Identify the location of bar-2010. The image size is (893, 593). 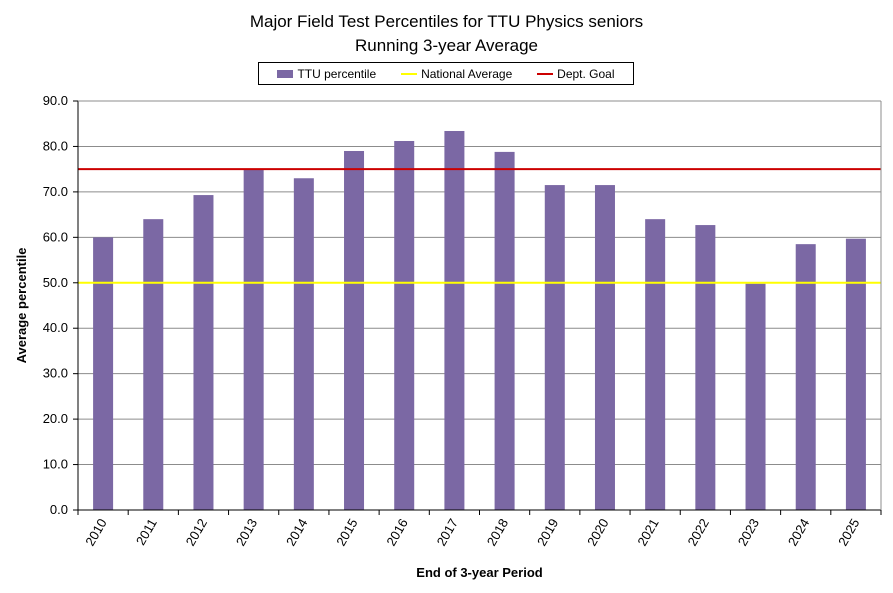
(103, 374).